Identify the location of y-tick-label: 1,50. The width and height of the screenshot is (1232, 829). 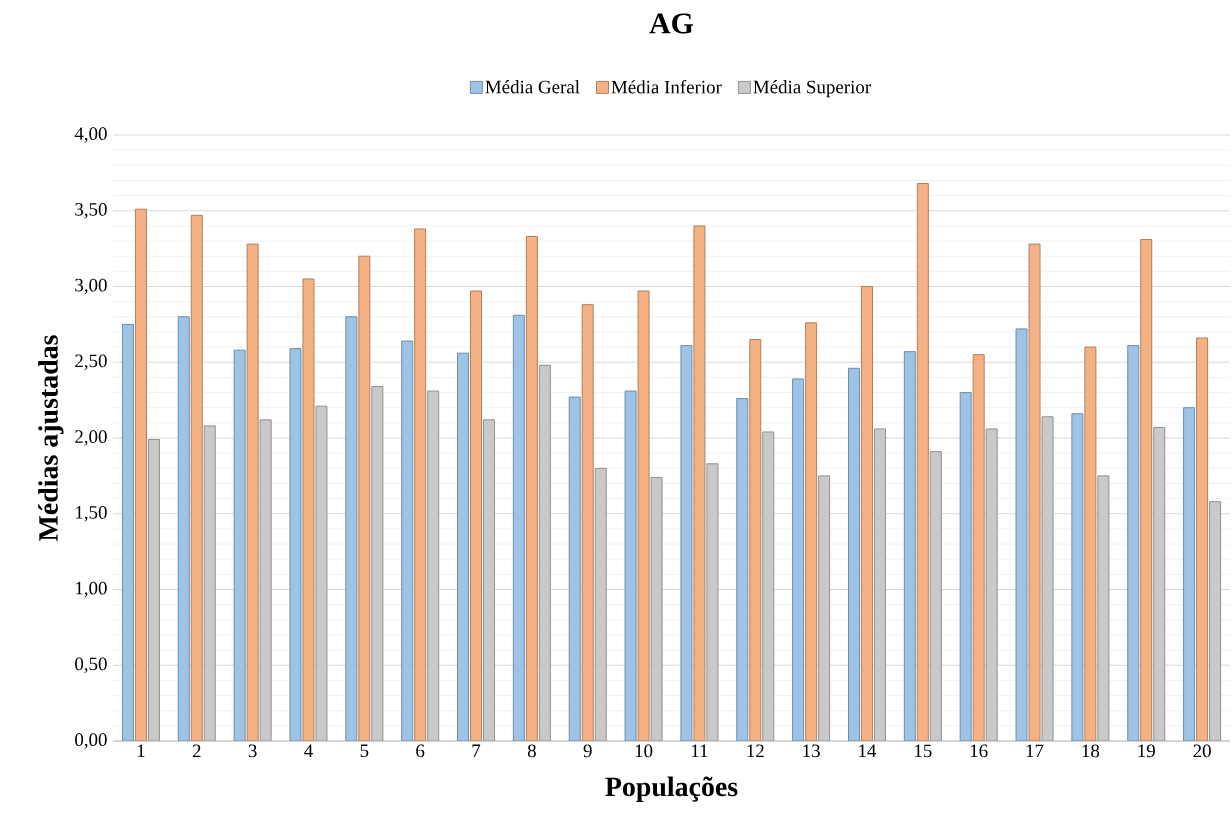
(91, 514).